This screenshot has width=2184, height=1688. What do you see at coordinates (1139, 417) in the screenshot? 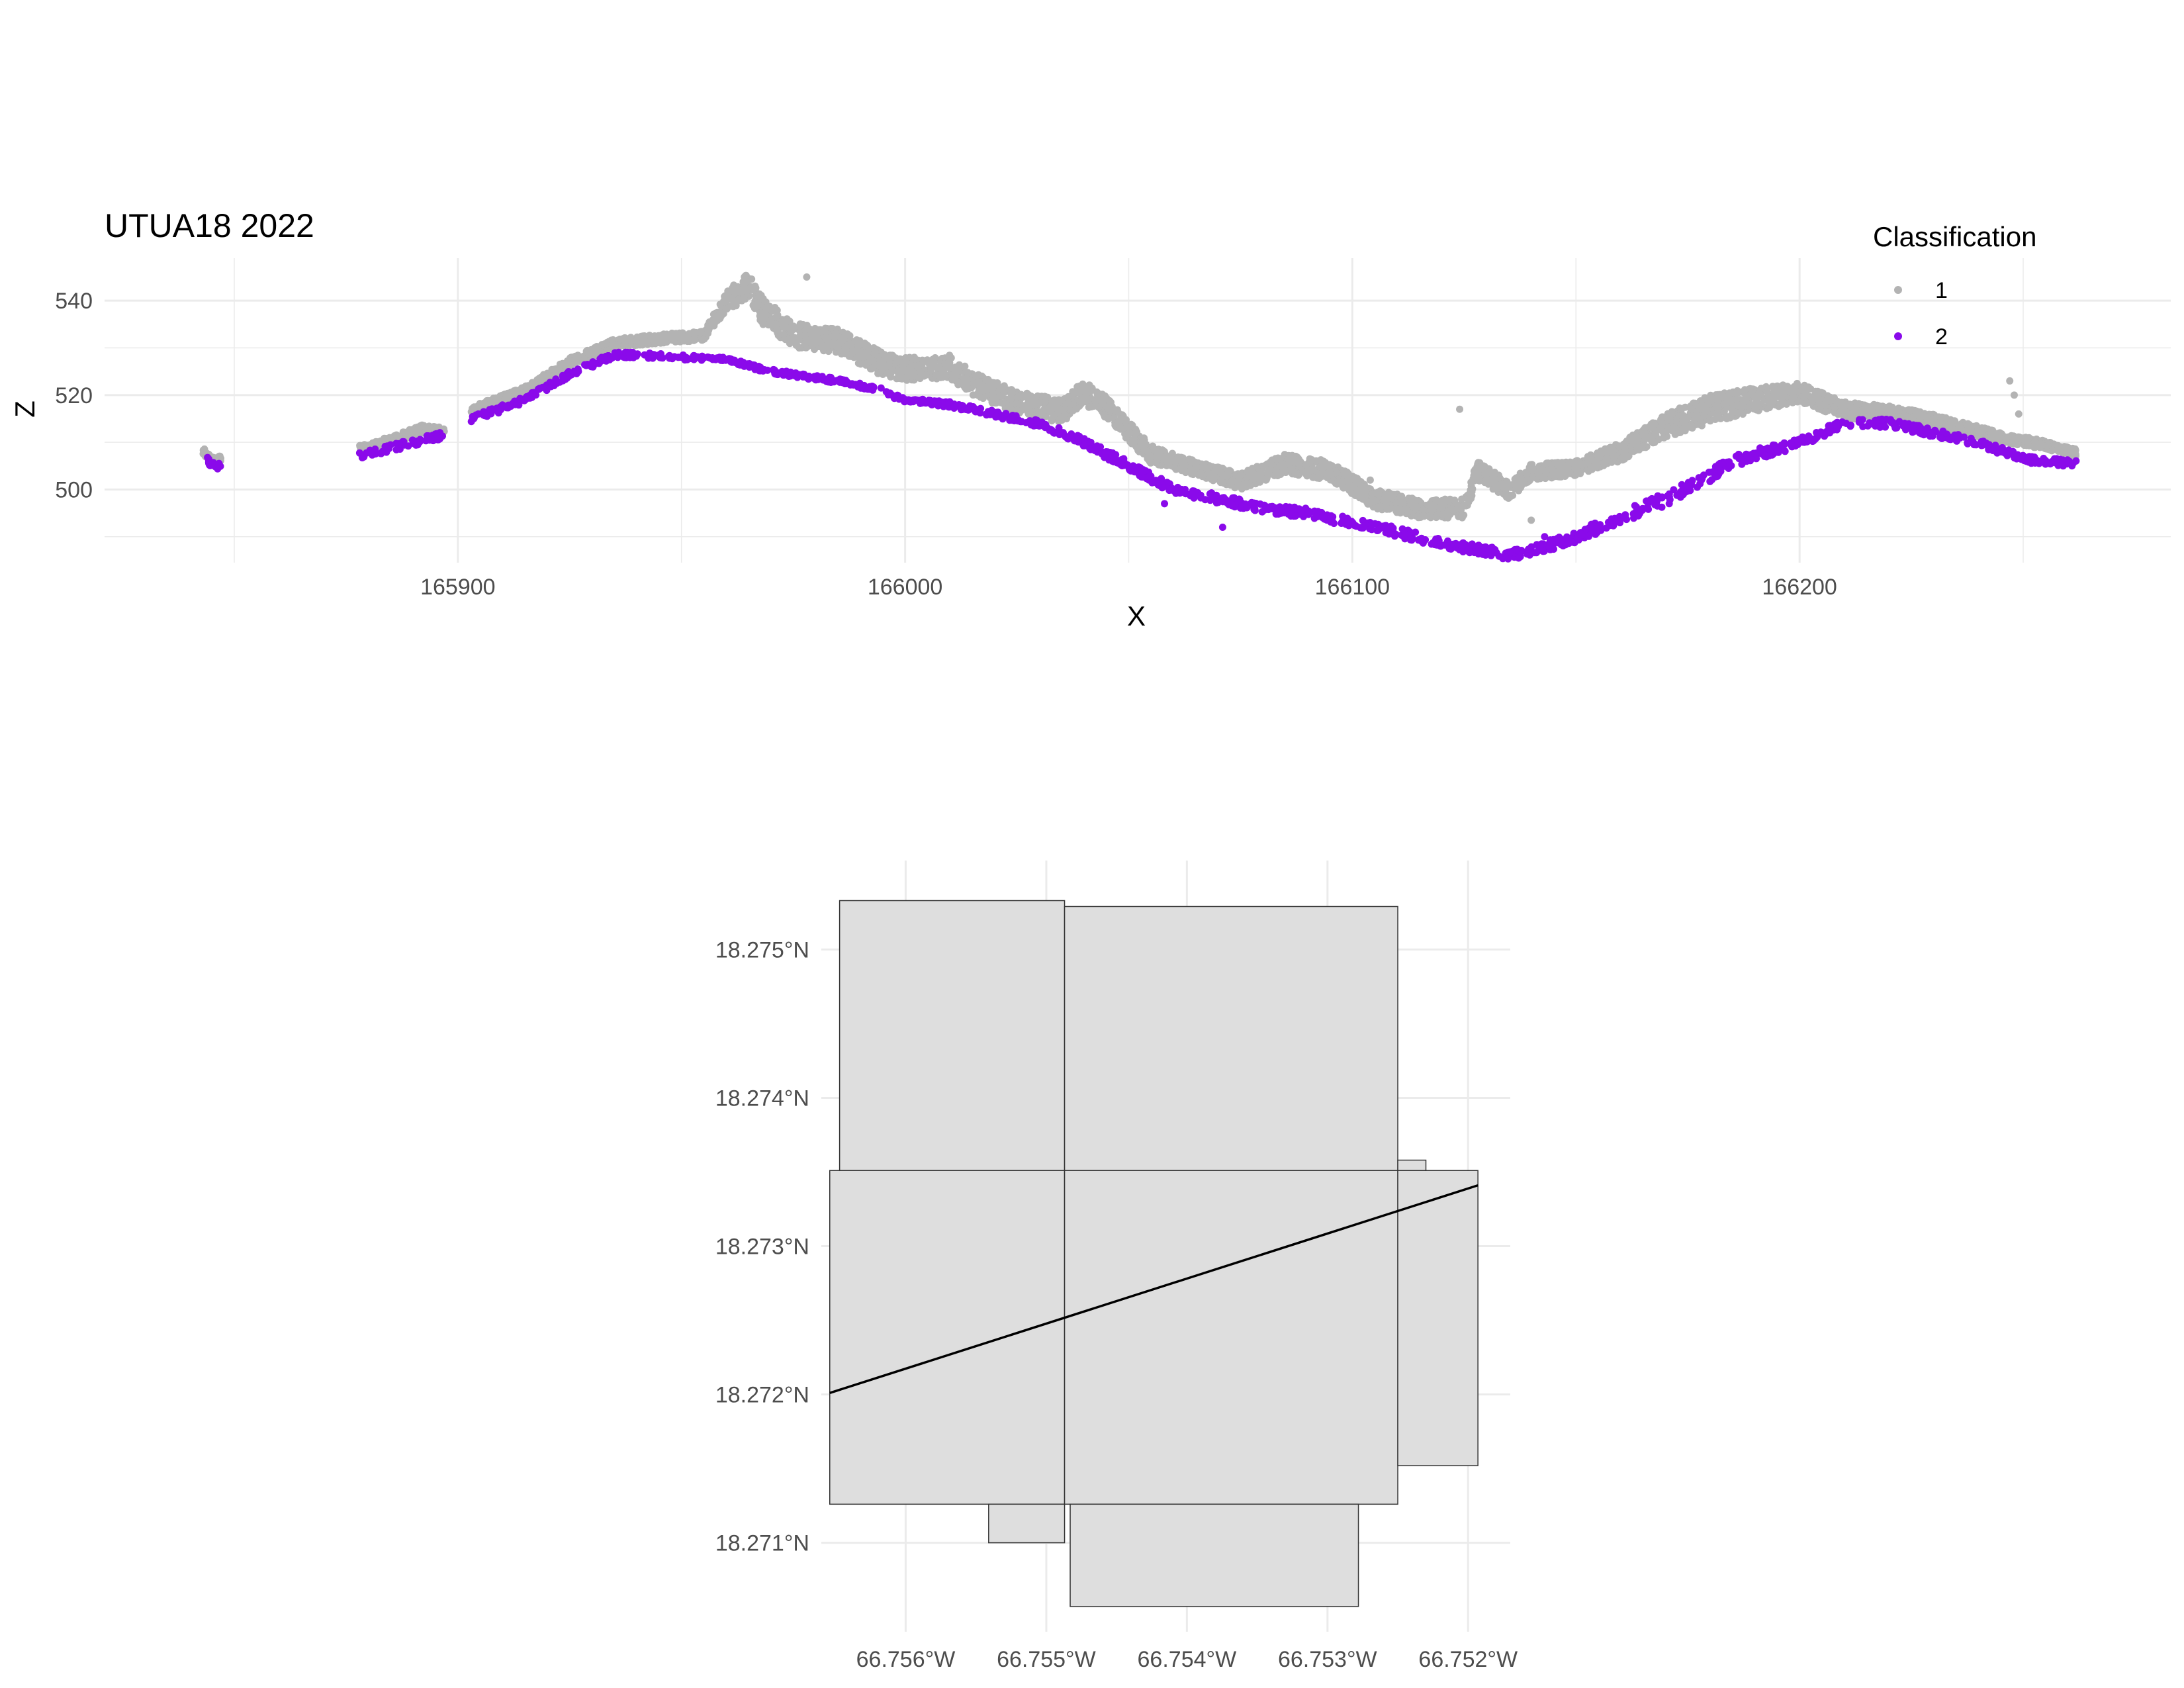
I see `profile-point-cloud` at bounding box center [1139, 417].